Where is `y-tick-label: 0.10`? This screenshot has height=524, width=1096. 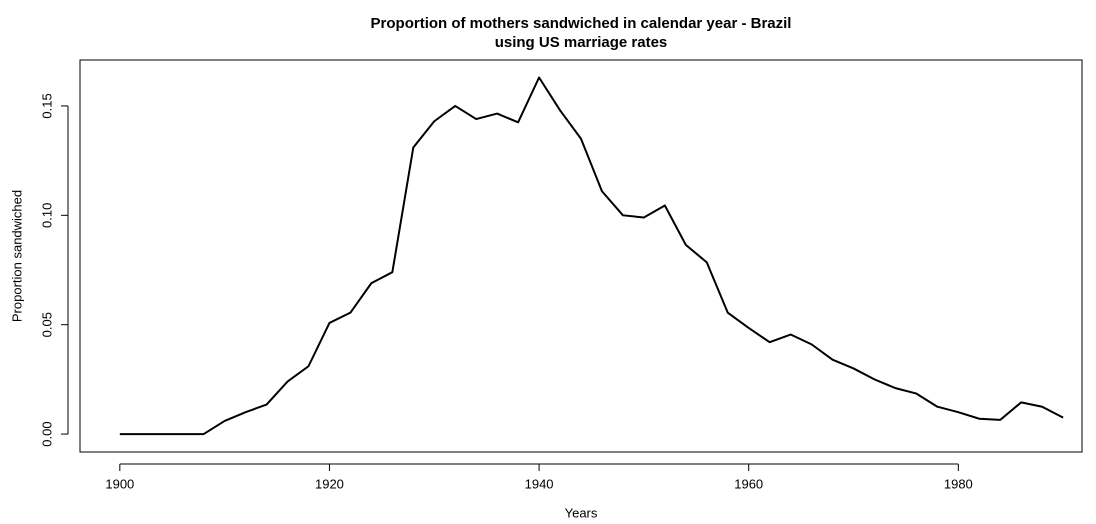
y-tick-label: 0.10 is located at coordinates (46, 215).